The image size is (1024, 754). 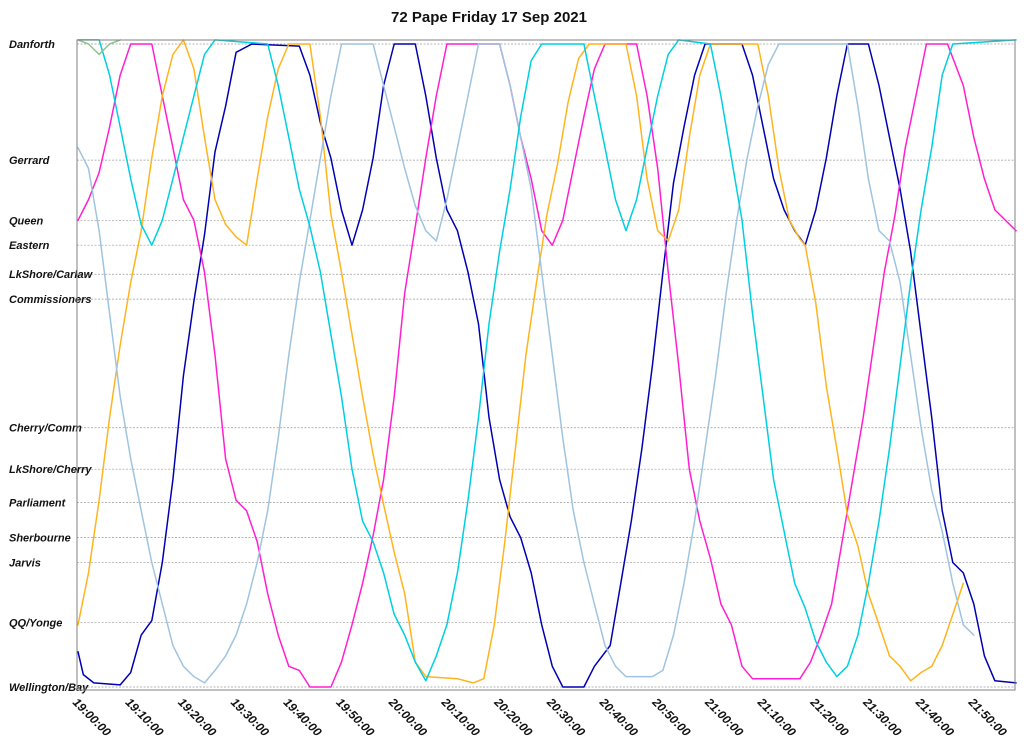 What do you see at coordinates (250, 717) in the screenshot?
I see `time-tick-label: 19:30:00` at bounding box center [250, 717].